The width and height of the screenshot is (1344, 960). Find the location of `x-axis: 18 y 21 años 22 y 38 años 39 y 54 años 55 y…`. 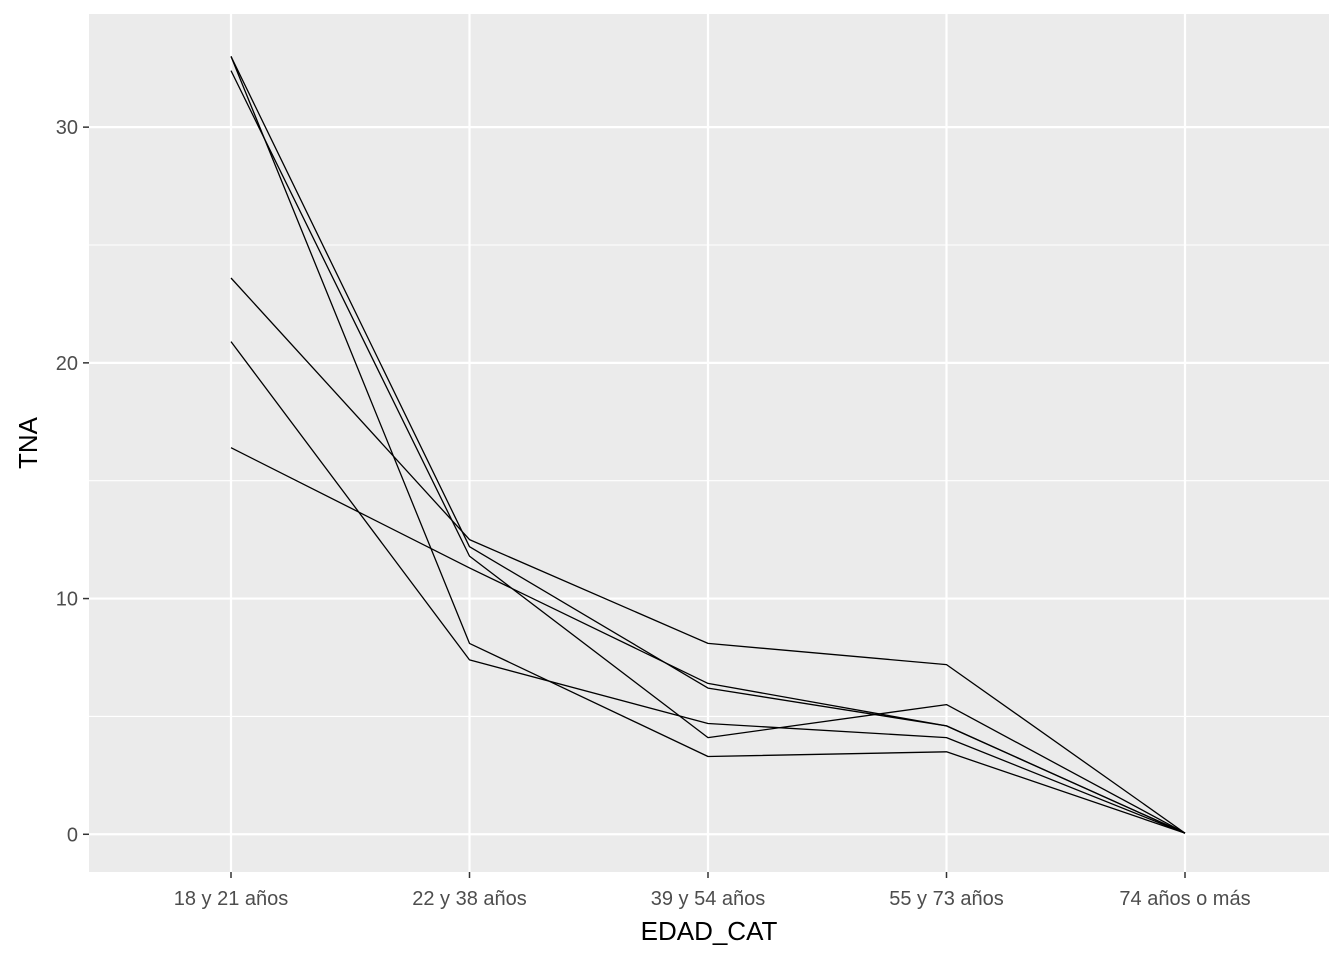

x-axis: 18 y 21 años 22 y 38 años 39 y 54 años 55 y… is located at coordinates (712, 891).